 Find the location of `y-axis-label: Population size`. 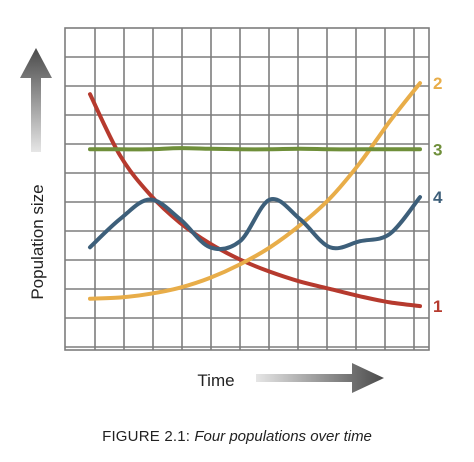

y-axis-label: Population size is located at coordinates (37, 241).